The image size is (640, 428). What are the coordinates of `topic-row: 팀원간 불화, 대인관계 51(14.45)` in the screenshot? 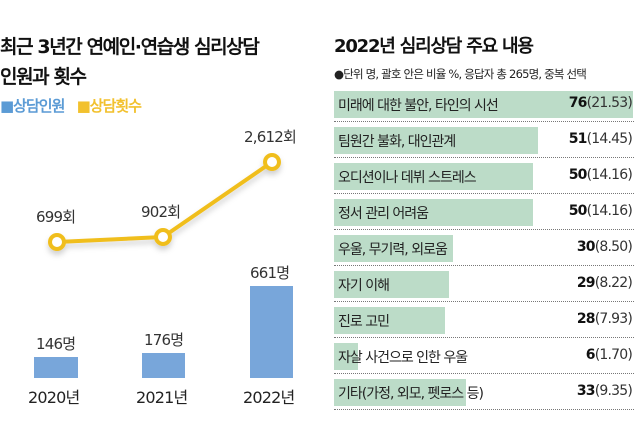 It's located at (484, 142).